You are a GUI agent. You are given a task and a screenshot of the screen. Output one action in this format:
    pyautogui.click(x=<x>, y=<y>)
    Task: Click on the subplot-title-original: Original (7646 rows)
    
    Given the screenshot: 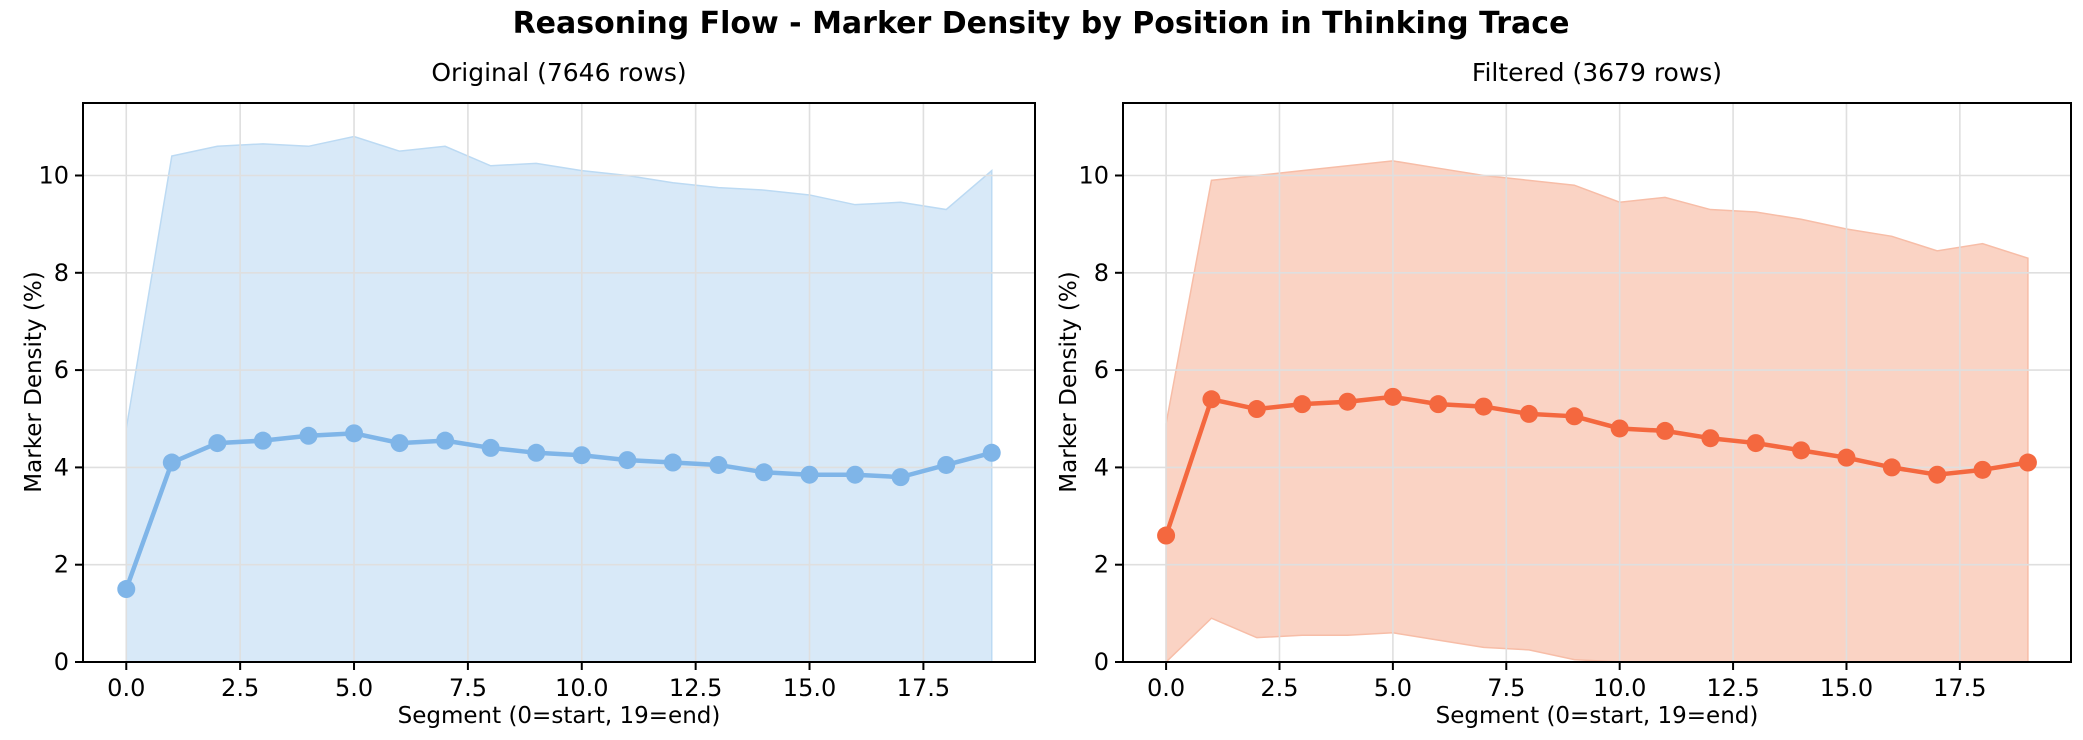 What is the action you would take?
    pyautogui.click(x=559, y=72)
    